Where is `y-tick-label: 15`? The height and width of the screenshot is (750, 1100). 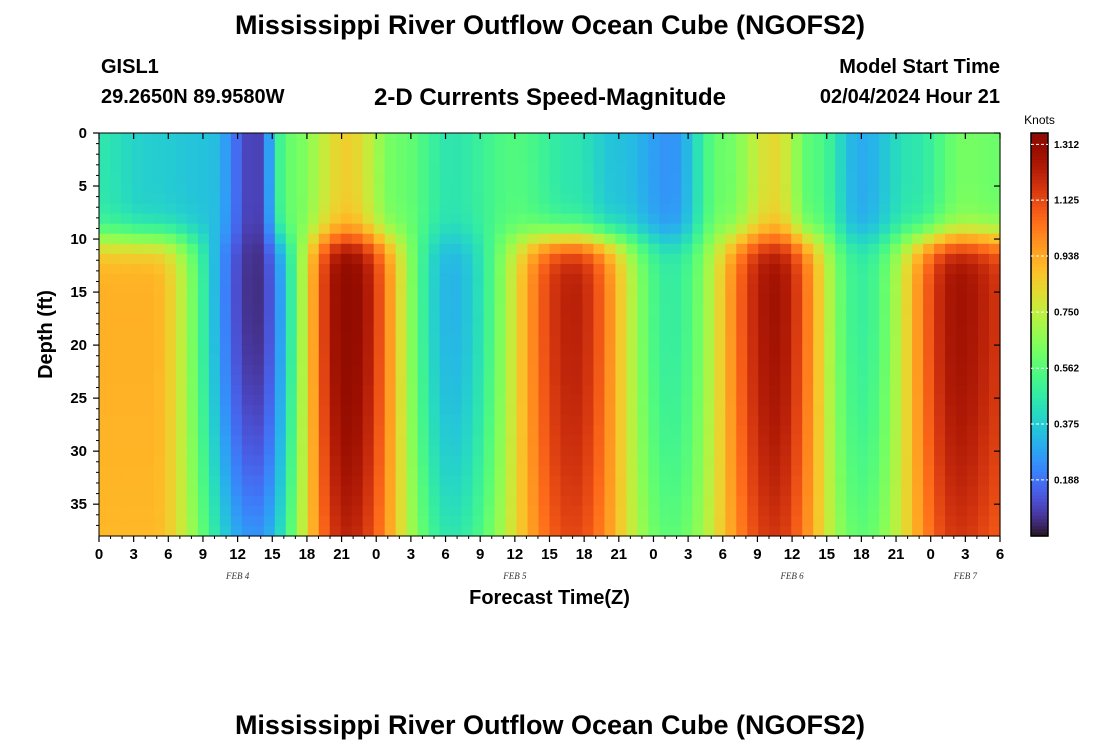
y-tick-label: 15 is located at coordinates (78, 292).